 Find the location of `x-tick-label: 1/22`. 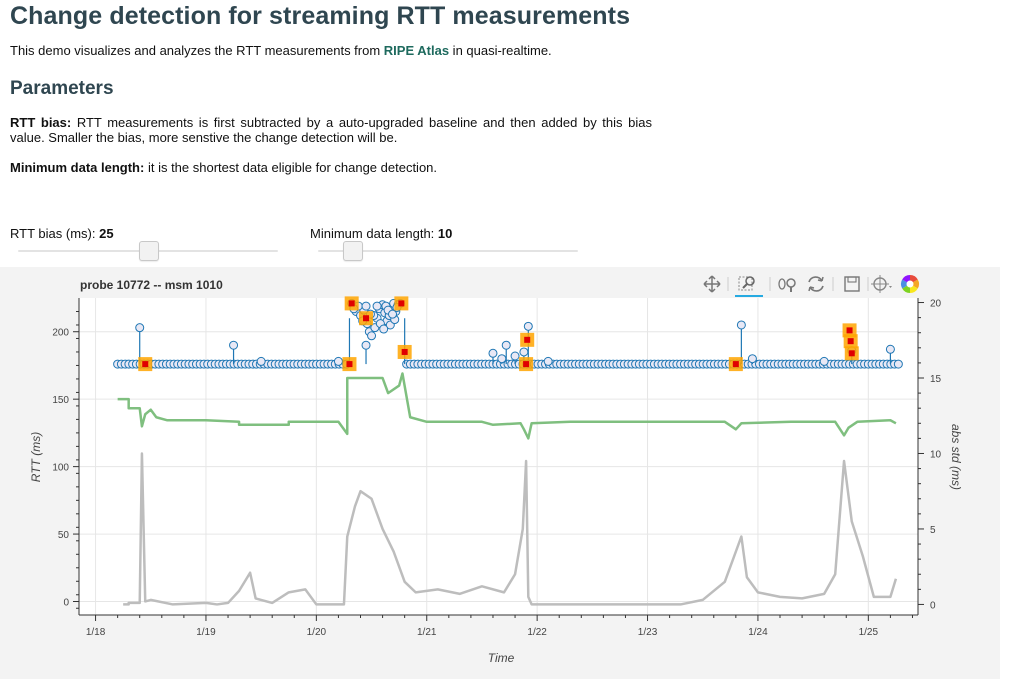

x-tick-label: 1/22 is located at coordinates (537, 632).